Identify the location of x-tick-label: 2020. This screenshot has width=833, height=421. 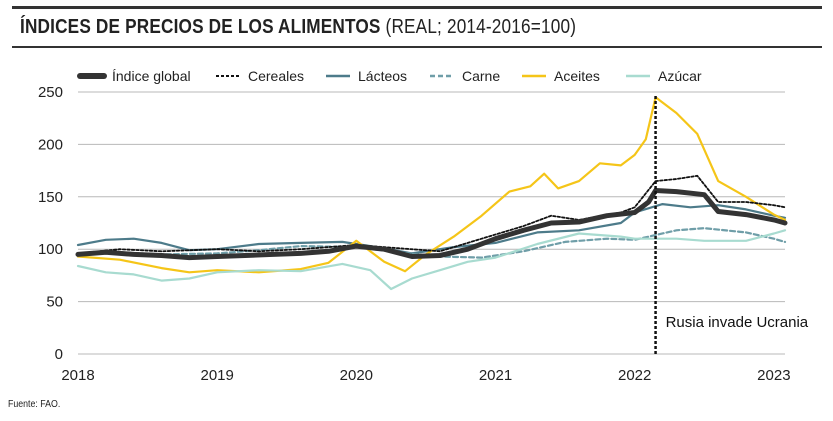
(356, 375).